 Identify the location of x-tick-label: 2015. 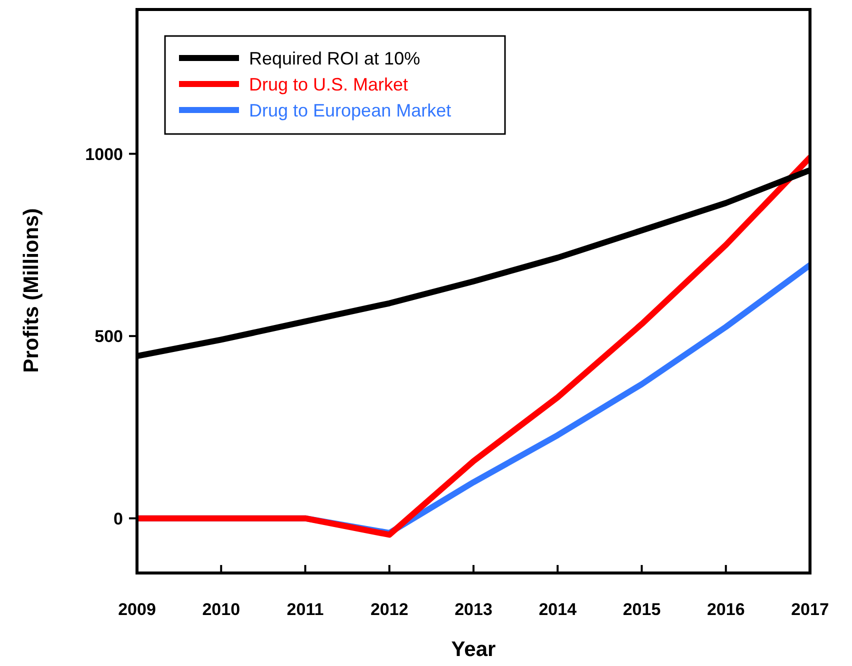
(641, 609).